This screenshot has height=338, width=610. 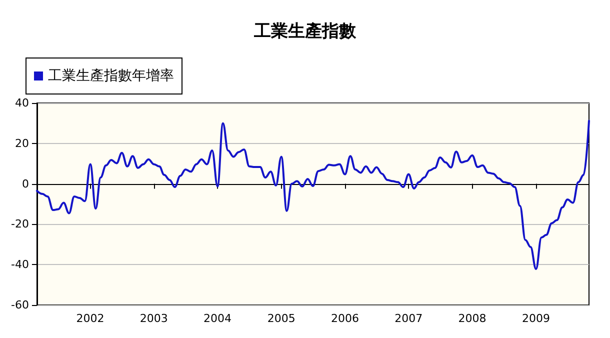 I want to click on x-tick-label: 2002, so click(x=90, y=318).